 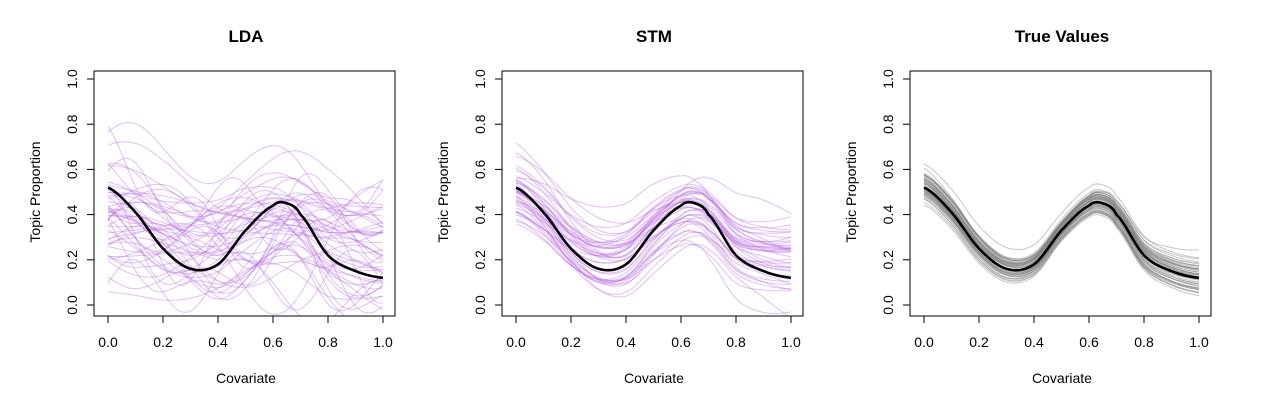 I want to click on x-axis-label: Covariate, so click(x=1062, y=378).